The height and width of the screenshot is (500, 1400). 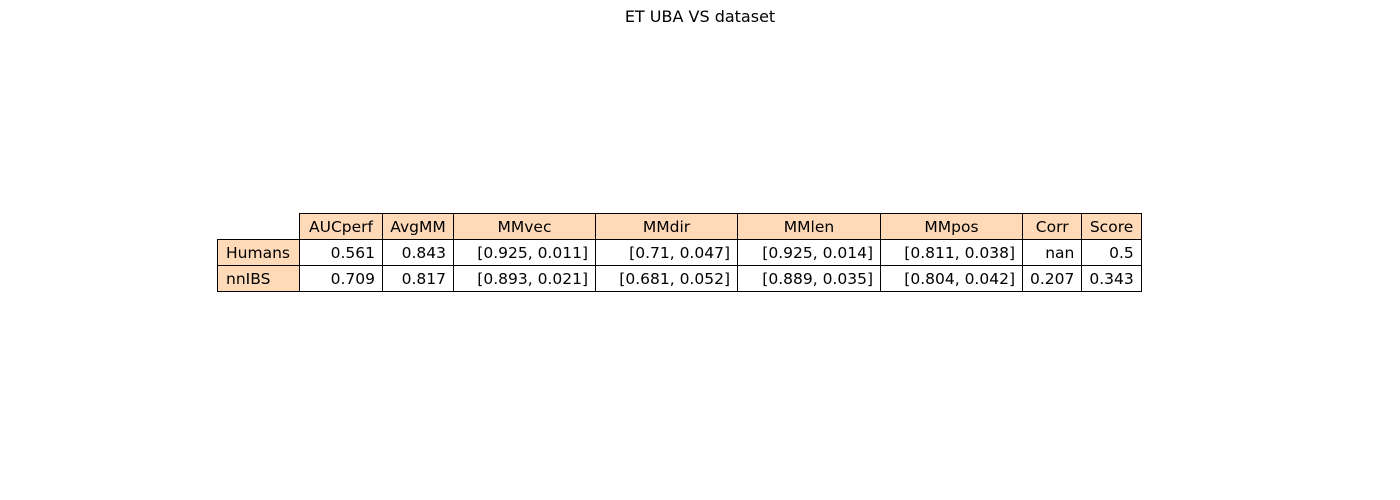 I want to click on table-cell: [0.804, 0.042], so click(x=951, y=278).